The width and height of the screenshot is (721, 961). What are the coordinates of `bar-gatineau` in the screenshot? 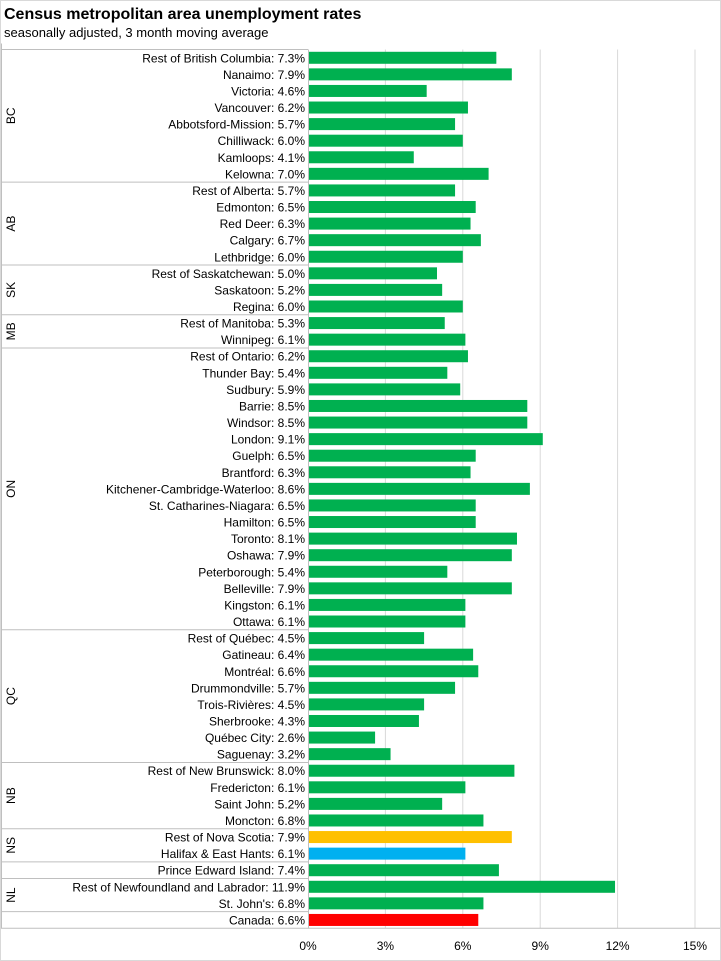 It's located at (391, 654).